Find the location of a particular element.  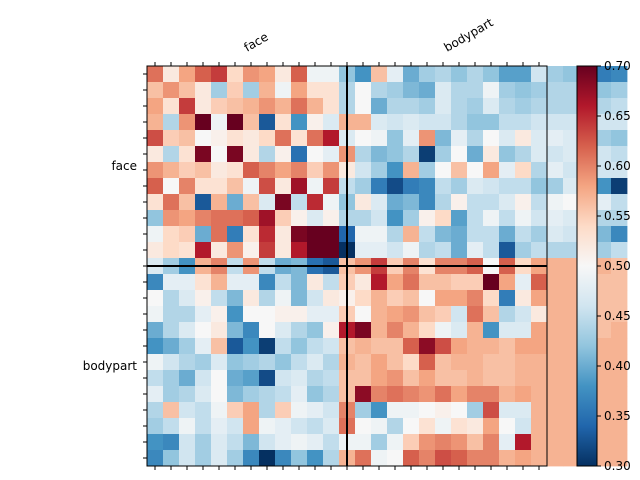

colorbar-tick-label: 0.35 is located at coordinates (617, 416).